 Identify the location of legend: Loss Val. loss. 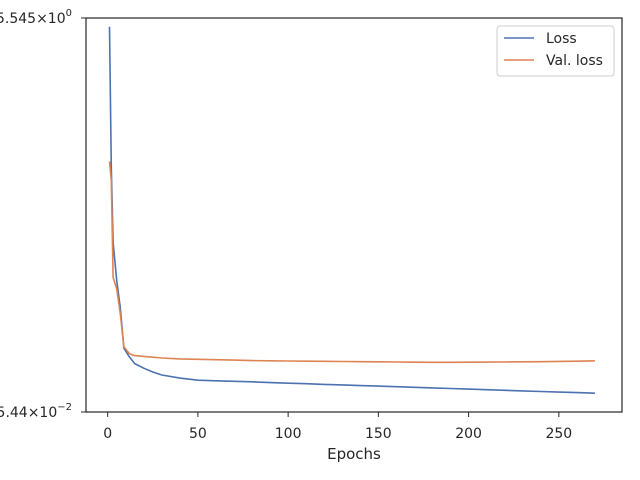
(555, 51).